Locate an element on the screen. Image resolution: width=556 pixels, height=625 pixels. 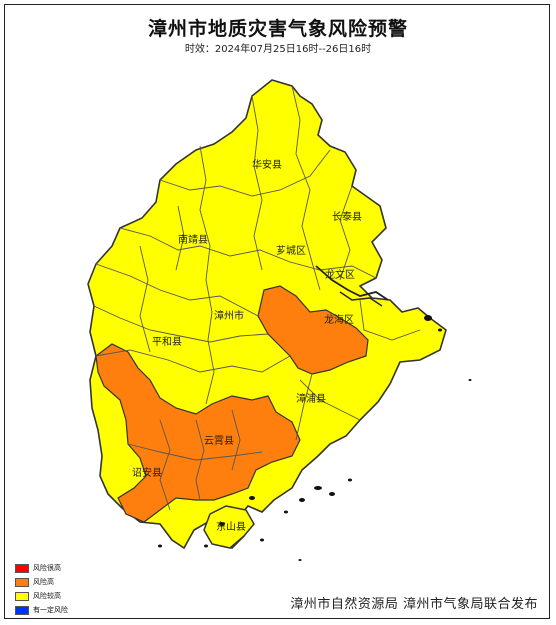
label-xiangcheng: 芗城区 is located at coordinates (291, 251).